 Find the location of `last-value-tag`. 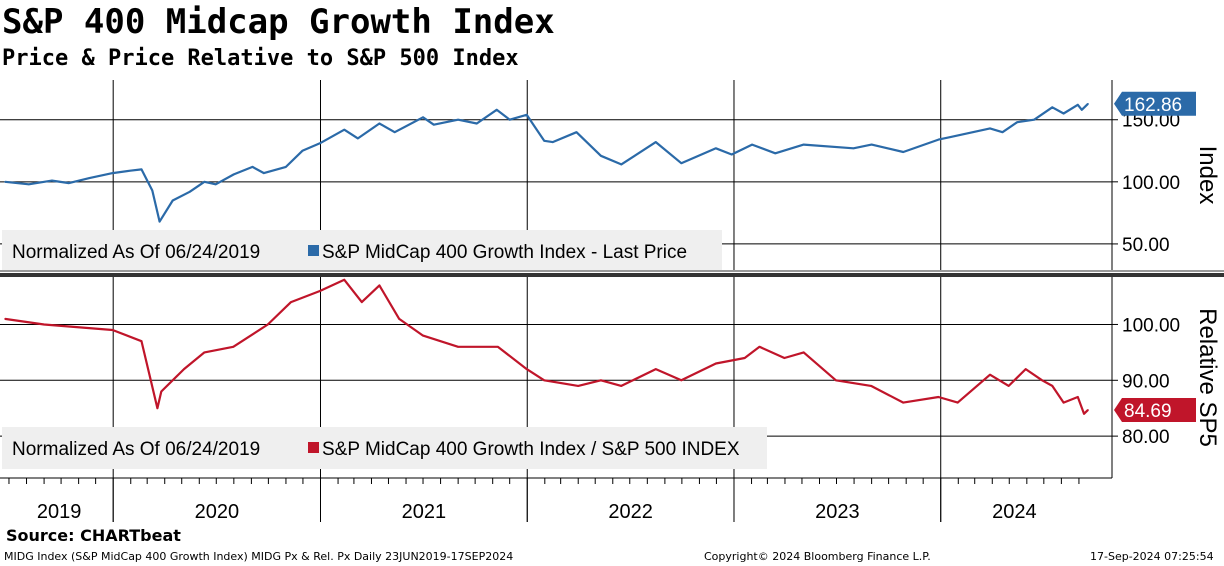

last-value-tag is located at coordinates (1155, 103).